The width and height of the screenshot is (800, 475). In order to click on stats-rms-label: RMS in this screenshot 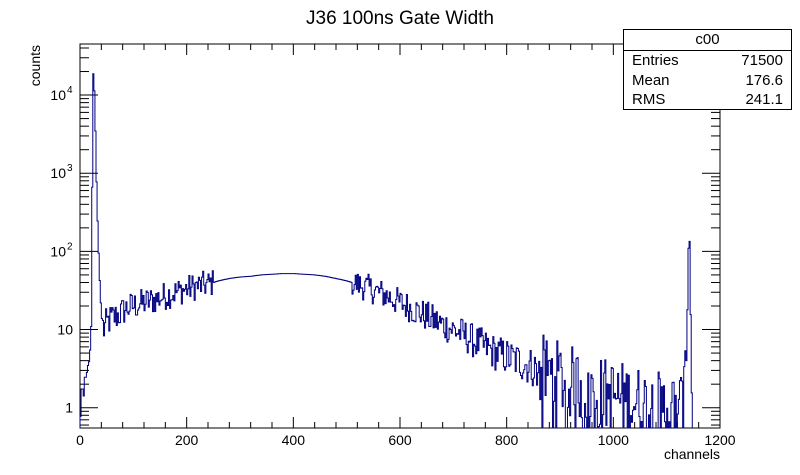, I will do `click(649, 99)`.